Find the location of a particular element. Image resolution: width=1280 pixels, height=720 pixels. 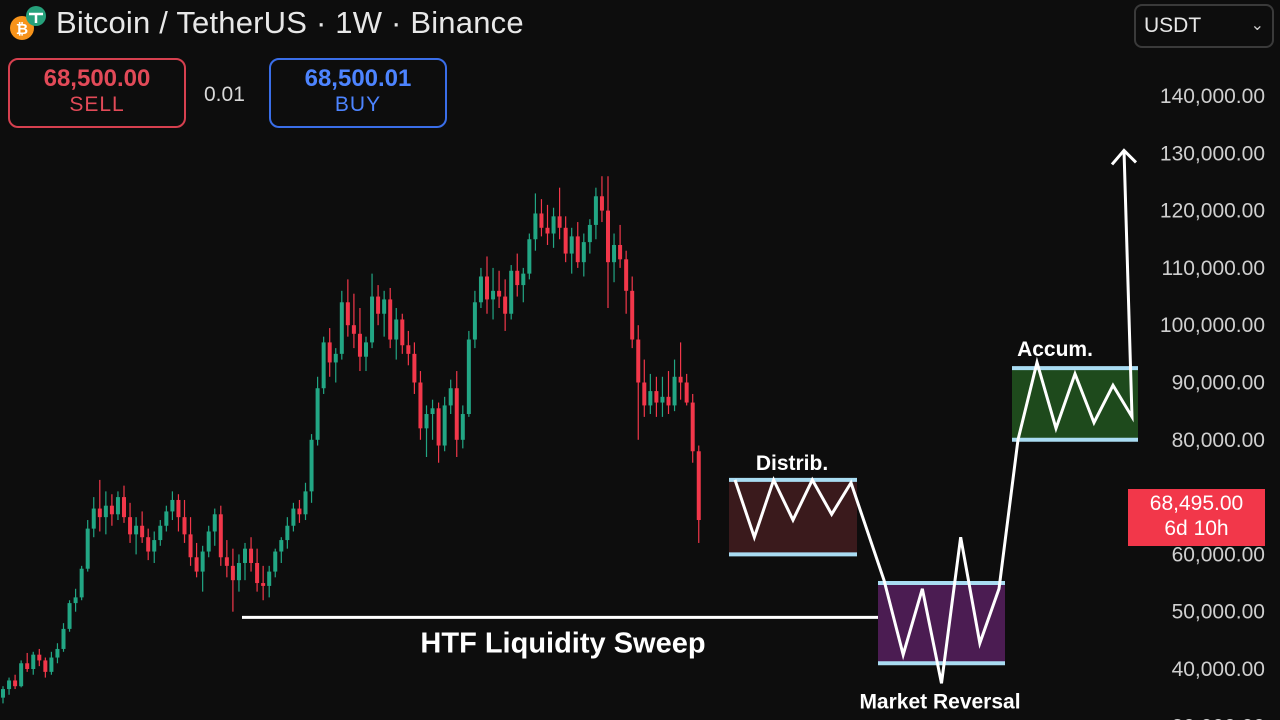

zone-label: Accum. is located at coordinates (1055, 349).